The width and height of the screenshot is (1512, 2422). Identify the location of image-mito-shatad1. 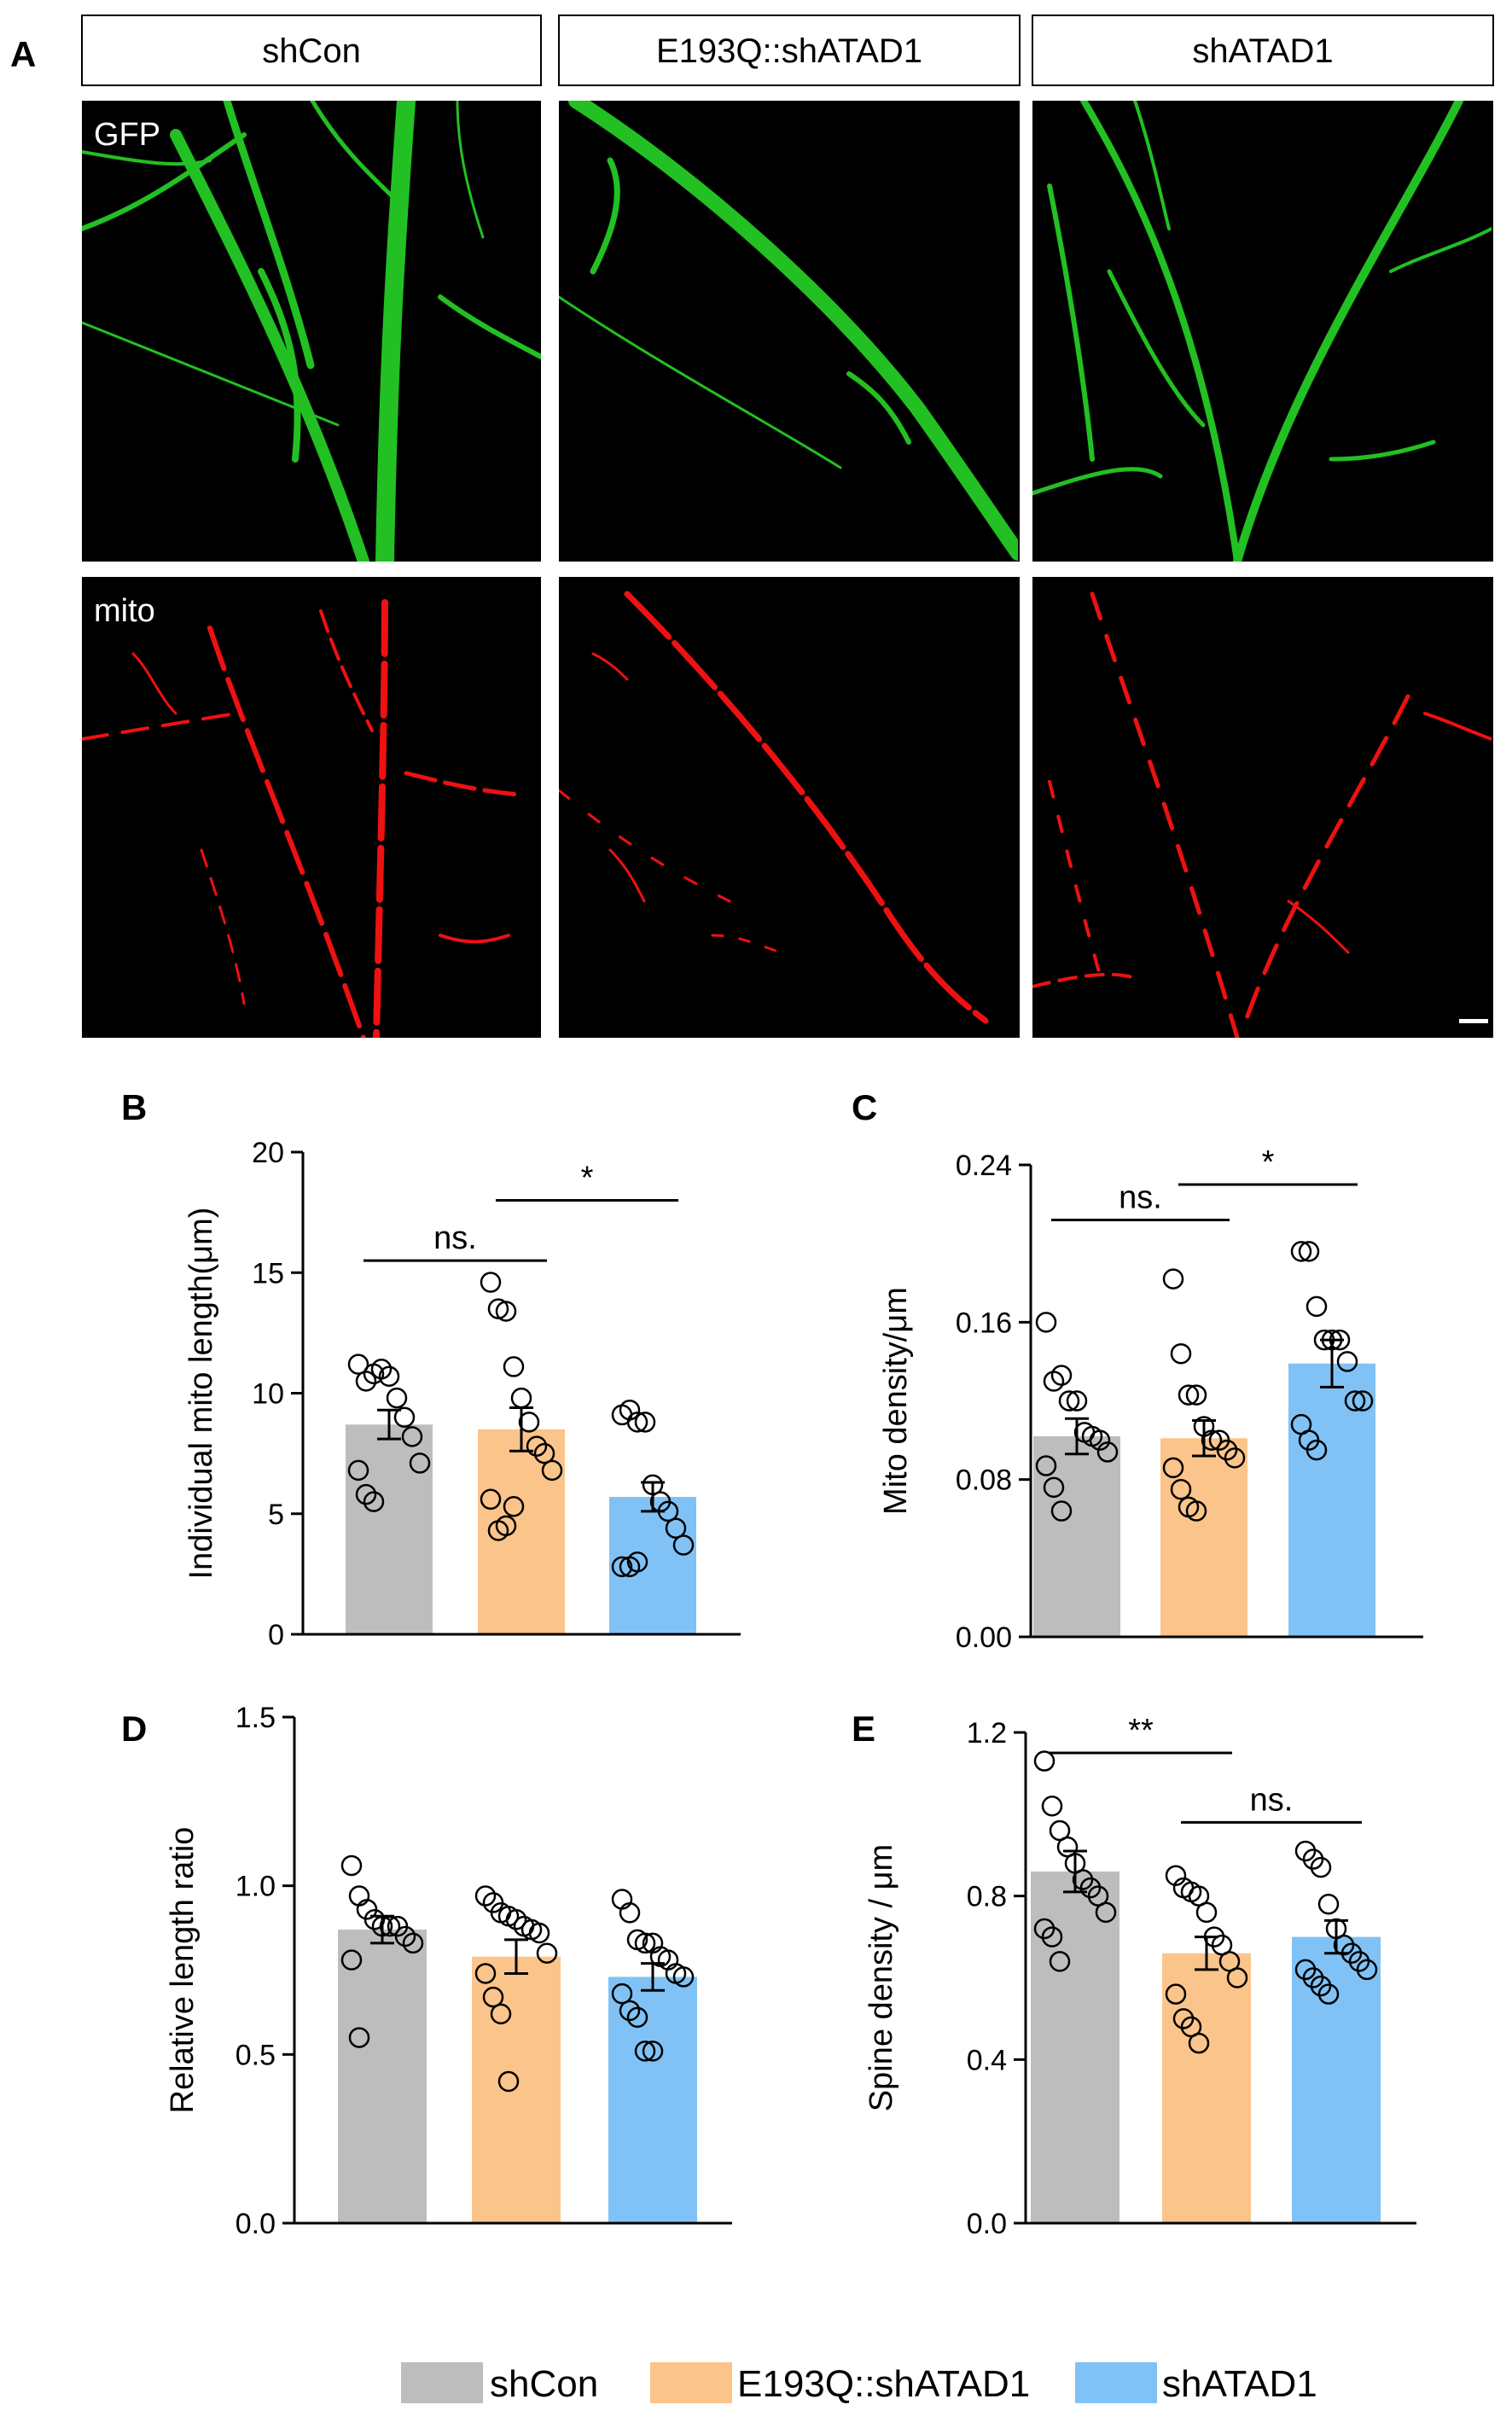
(1262, 808).